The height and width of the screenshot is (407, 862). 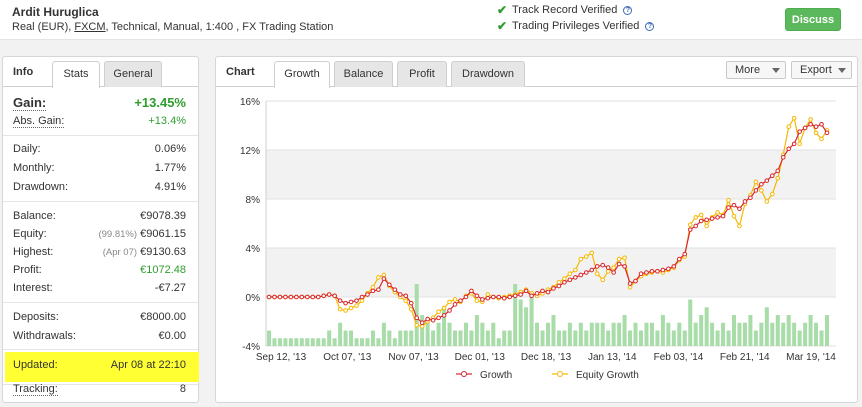 What do you see at coordinates (547, 375) in the screenshot?
I see `chart-legend: Growth Equity Growth` at bounding box center [547, 375].